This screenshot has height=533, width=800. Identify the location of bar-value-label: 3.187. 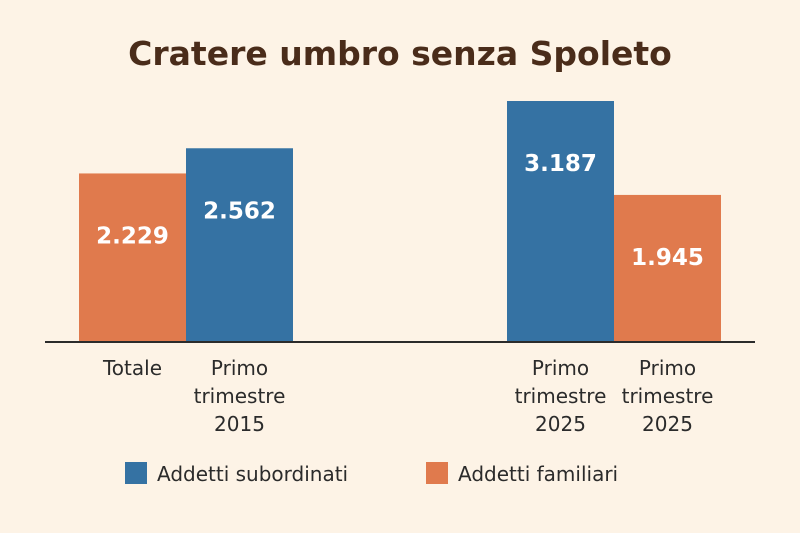
(560, 164).